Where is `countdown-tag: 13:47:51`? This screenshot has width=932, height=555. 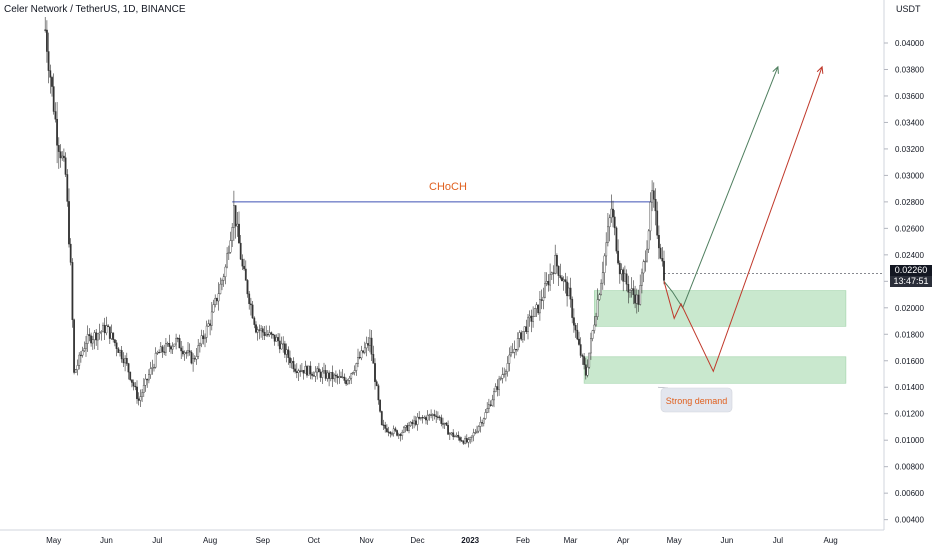
countdown-tag: 13:47:51 is located at coordinates (911, 281).